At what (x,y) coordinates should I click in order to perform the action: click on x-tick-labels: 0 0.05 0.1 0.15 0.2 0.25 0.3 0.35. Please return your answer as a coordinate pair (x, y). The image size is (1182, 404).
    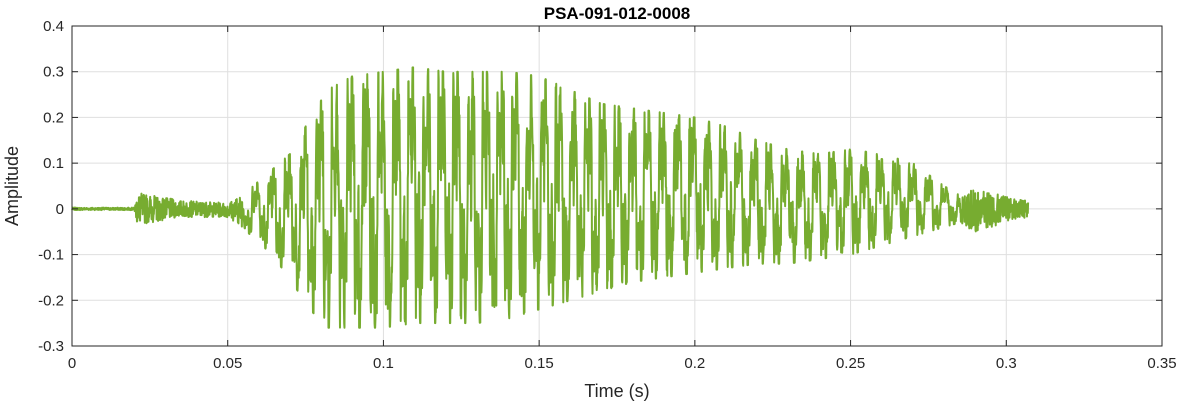
    Looking at the image, I should click on (622, 363).